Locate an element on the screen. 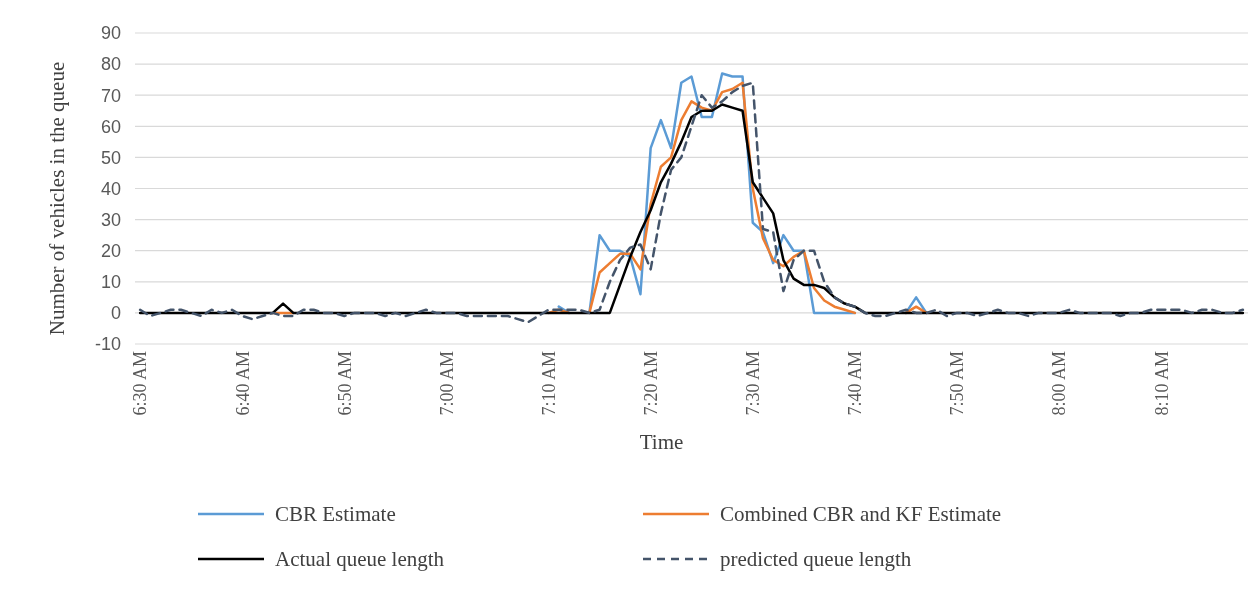  x-axis-title: Time is located at coordinates (661, 442).